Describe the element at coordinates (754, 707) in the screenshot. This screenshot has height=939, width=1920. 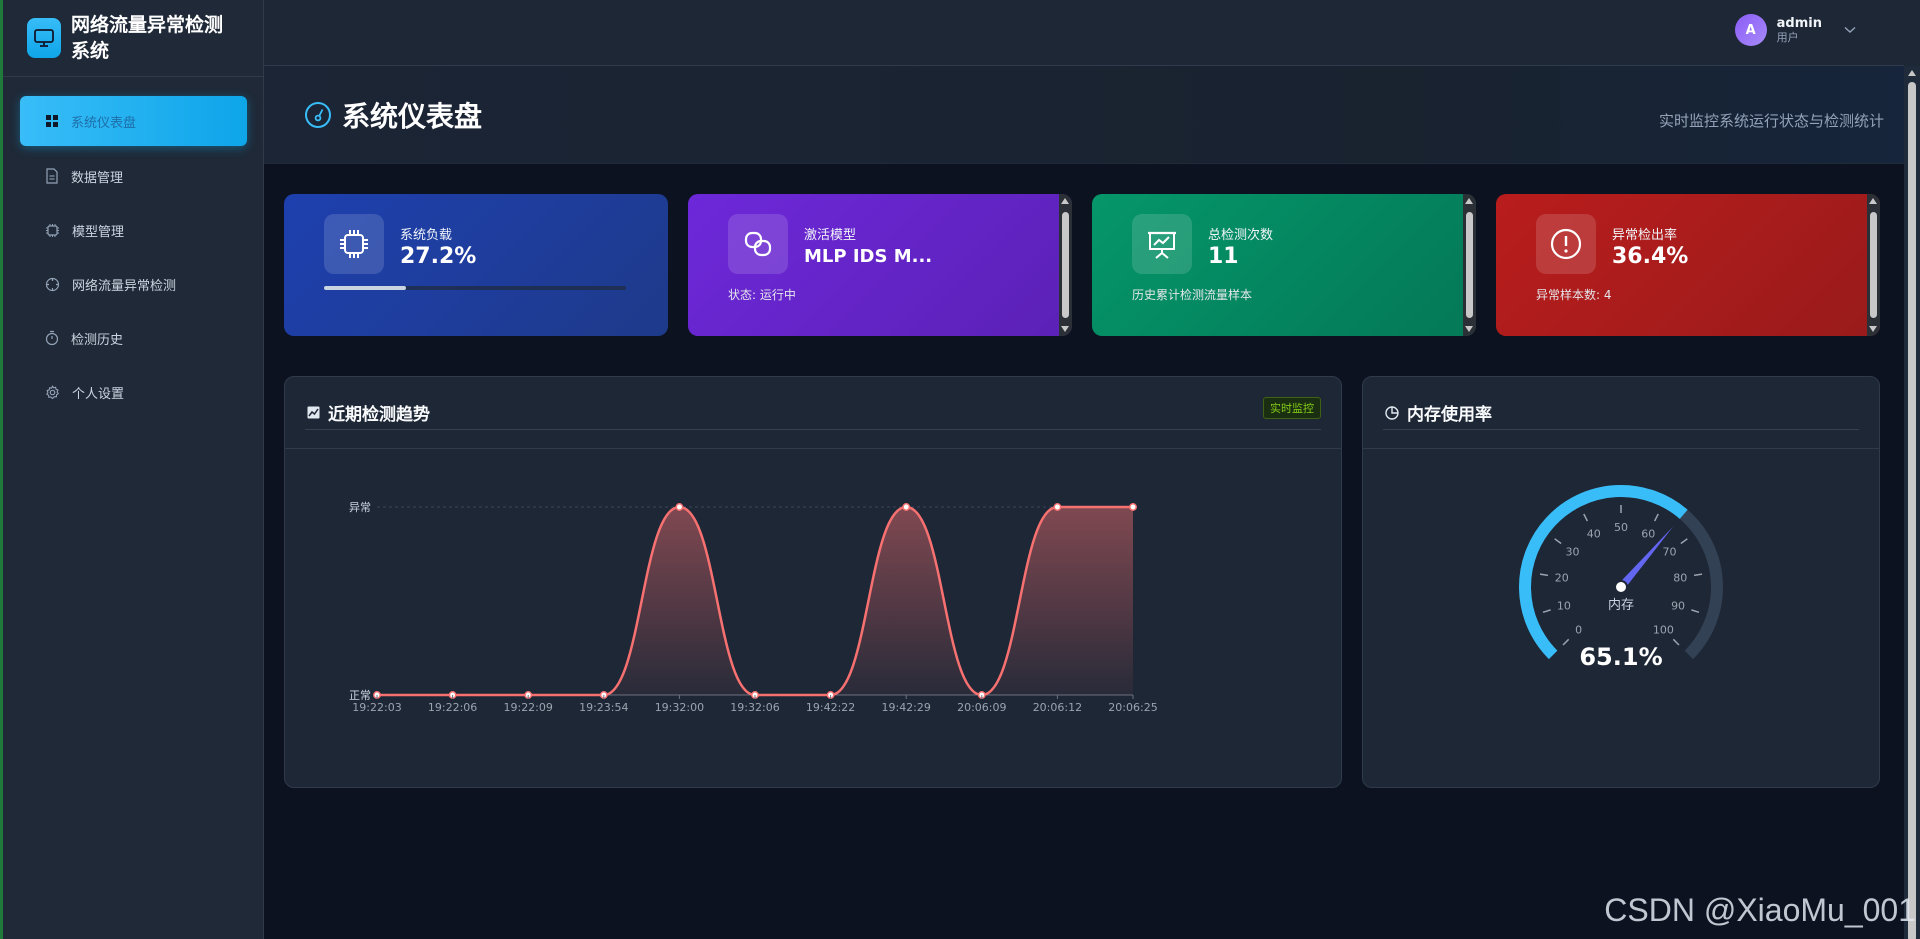
I see `x-tick-label: 19:32:06` at that location.